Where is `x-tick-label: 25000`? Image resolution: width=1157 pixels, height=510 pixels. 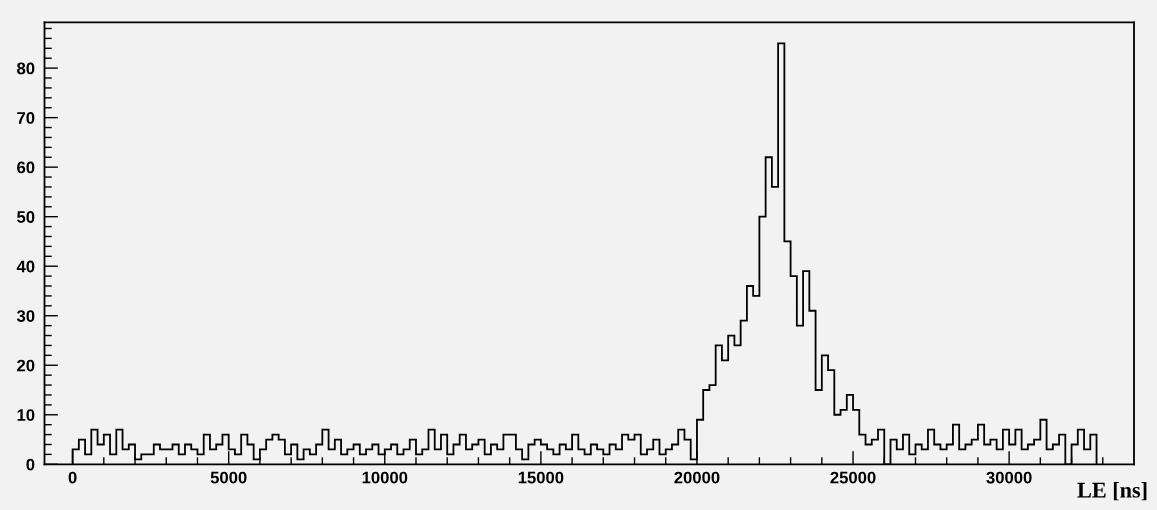
x-tick-label: 25000 is located at coordinates (853, 477).